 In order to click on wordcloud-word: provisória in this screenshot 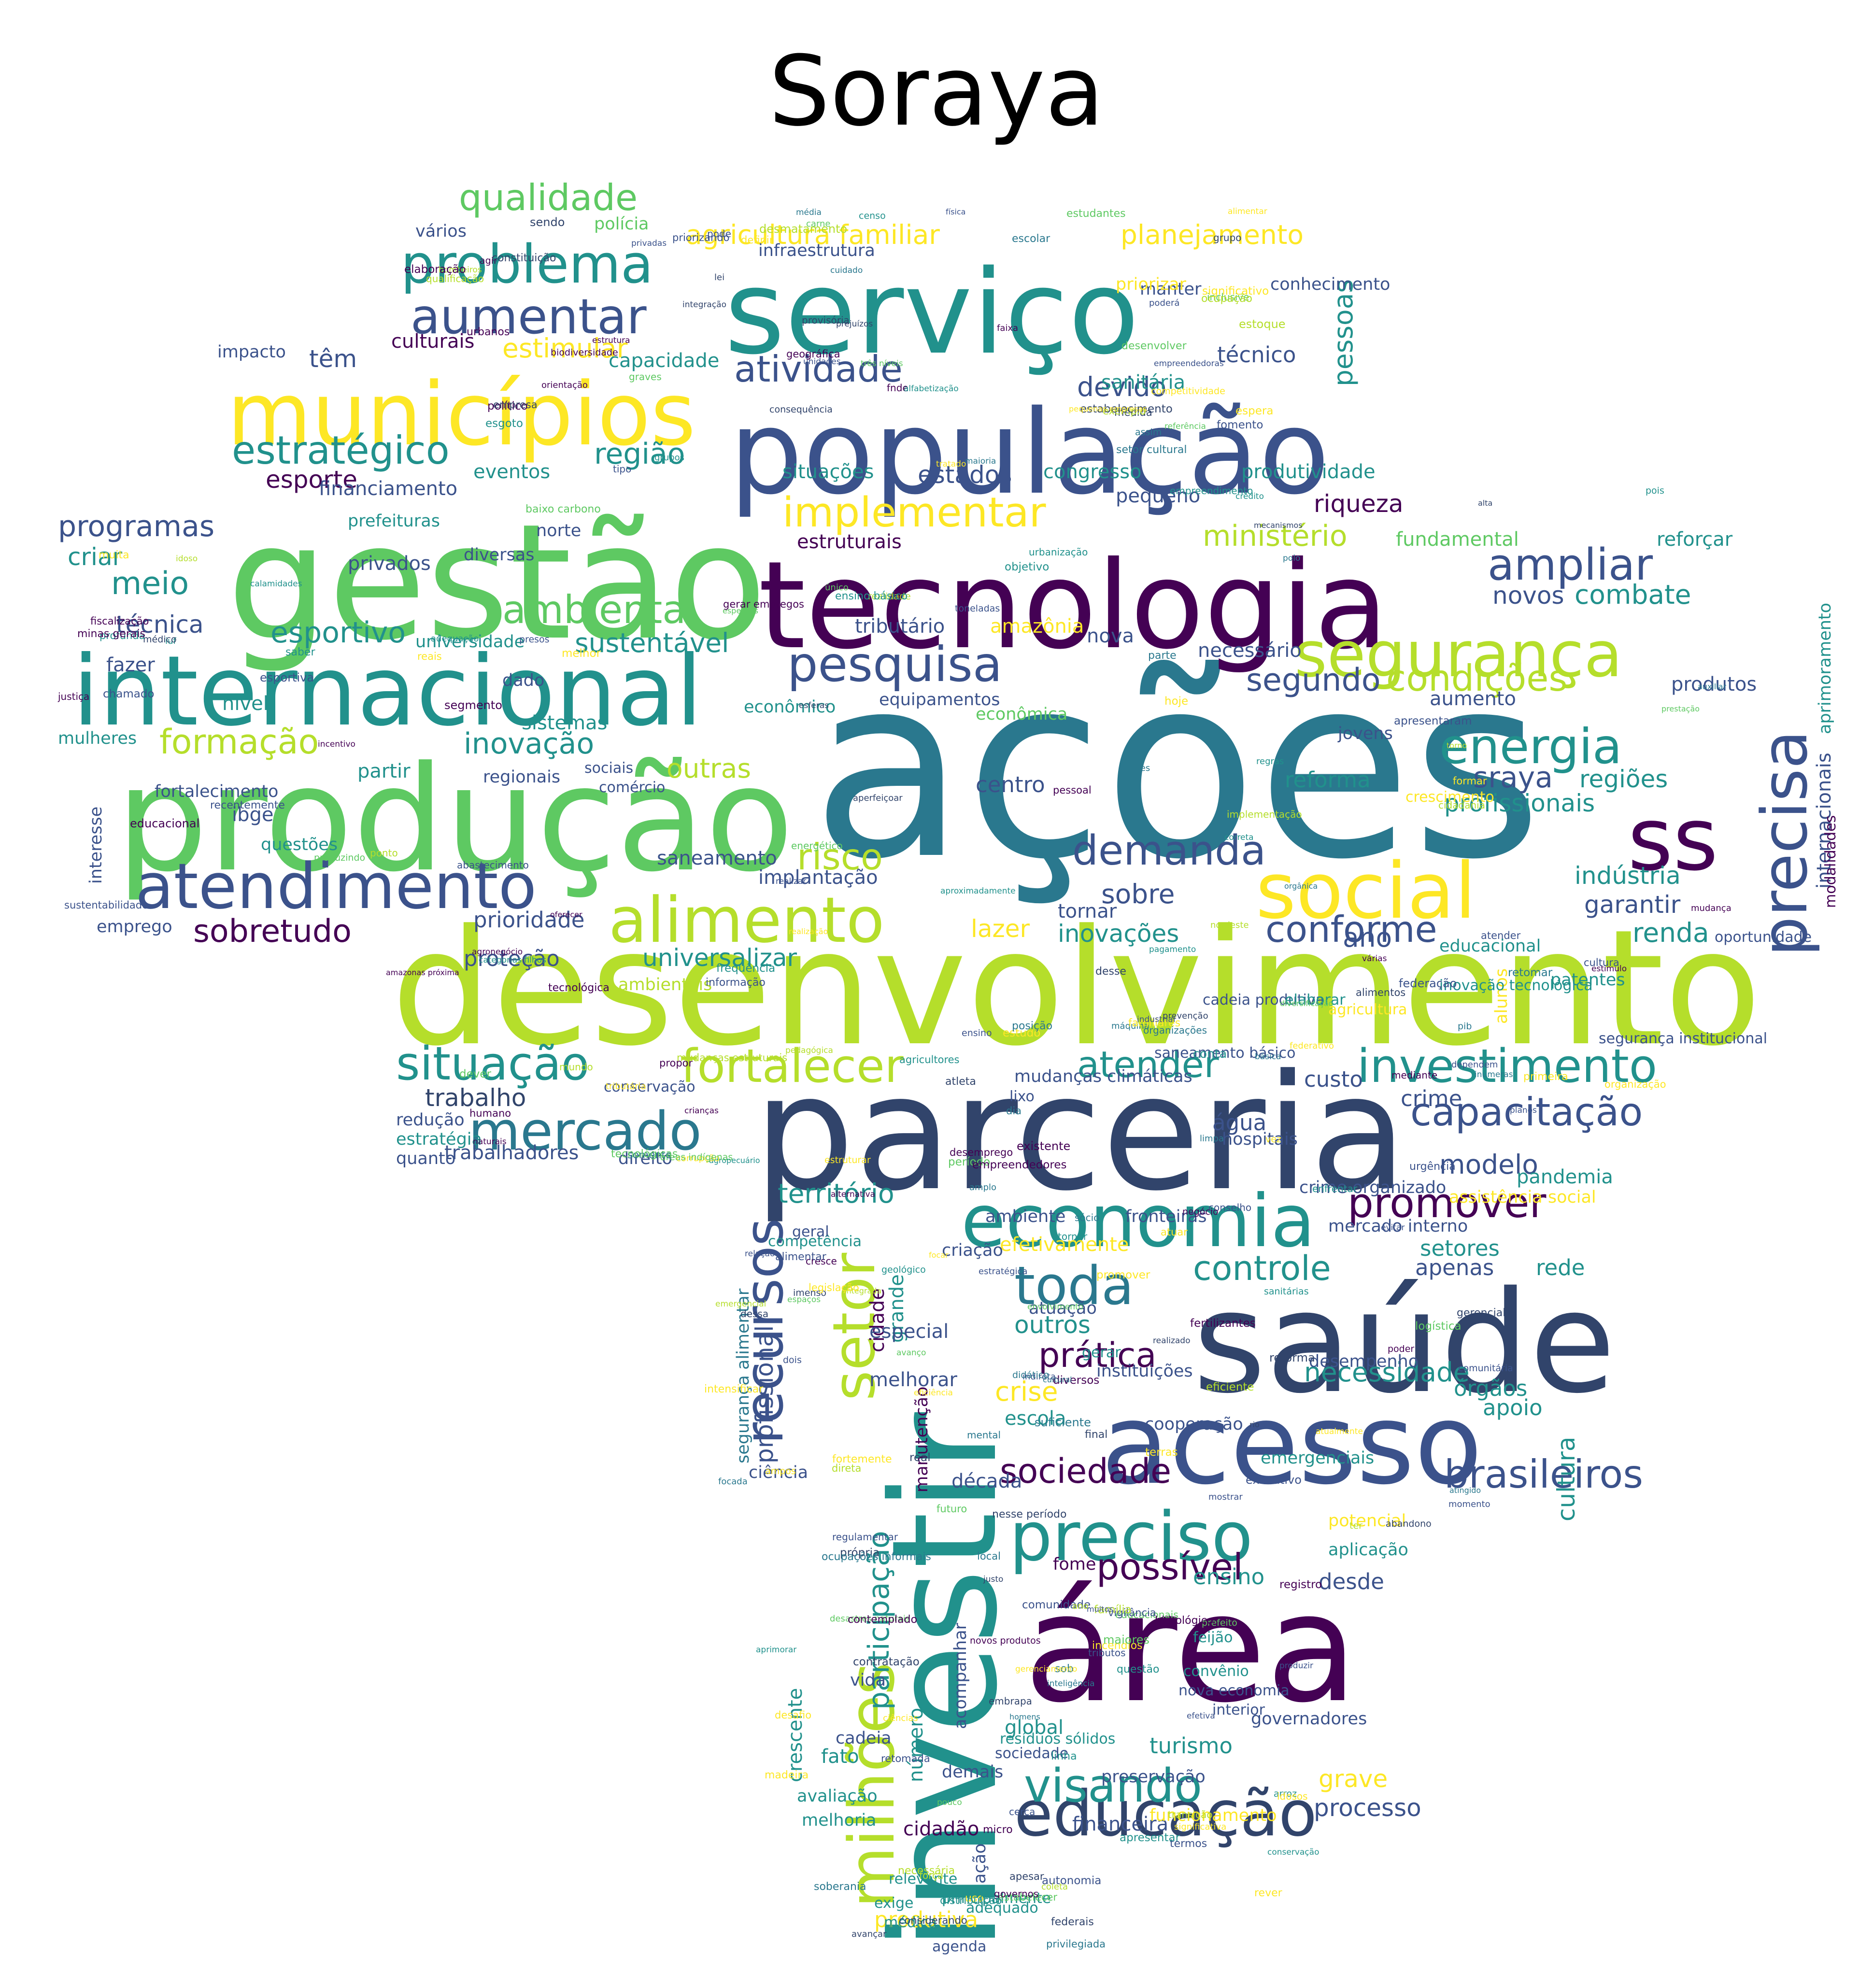, I will do `click(826, 320)`.